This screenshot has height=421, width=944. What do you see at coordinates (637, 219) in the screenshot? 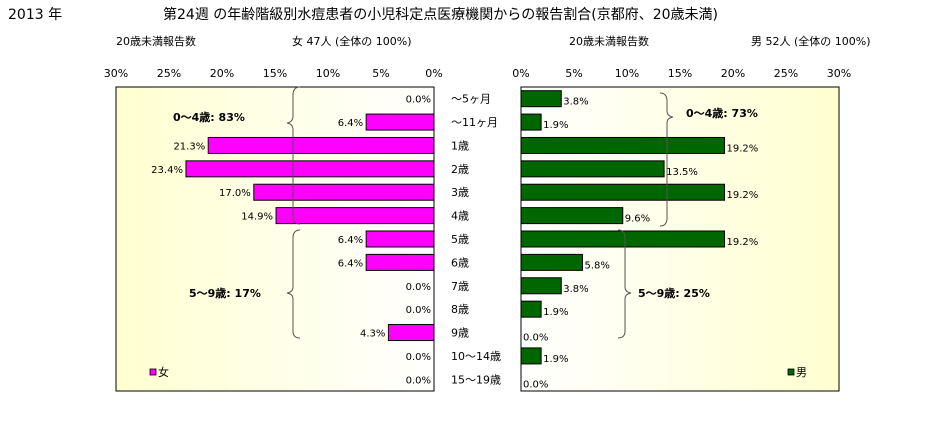
I see `male-data-label: 9.6%` at bounding box center [637, 219].